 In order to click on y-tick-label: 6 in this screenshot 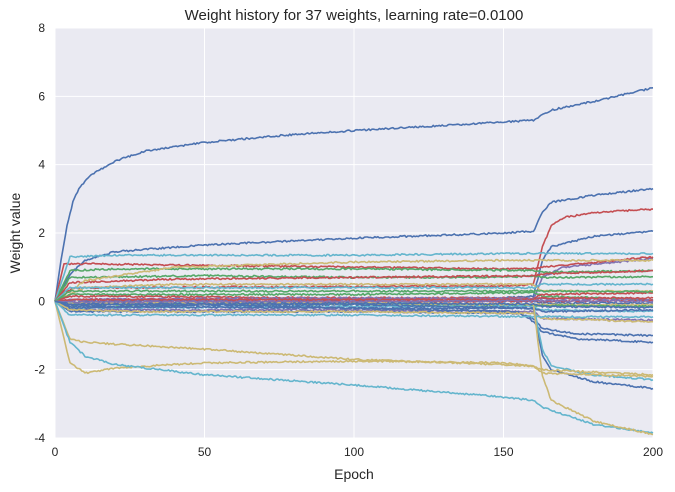, I will do `click(41, 96)`.